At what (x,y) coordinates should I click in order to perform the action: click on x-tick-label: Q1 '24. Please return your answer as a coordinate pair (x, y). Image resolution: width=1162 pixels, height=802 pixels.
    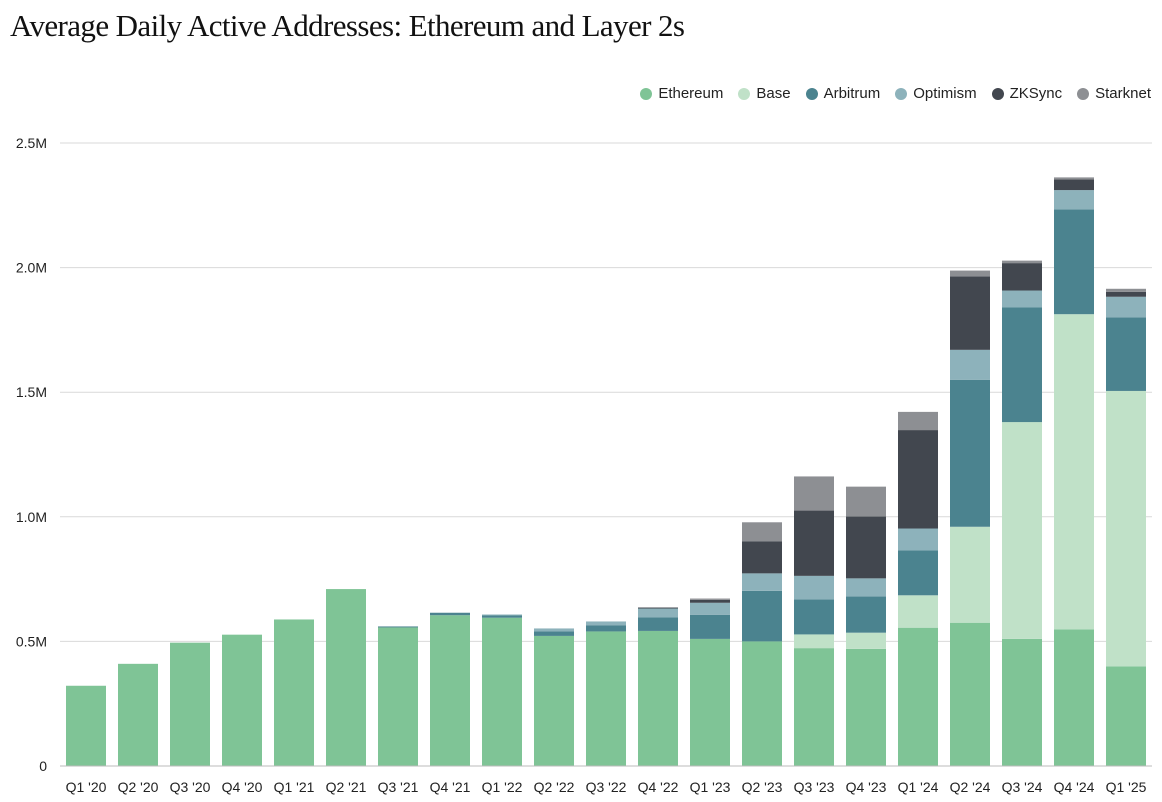
    Looking at the image, I should click on (918, 787).